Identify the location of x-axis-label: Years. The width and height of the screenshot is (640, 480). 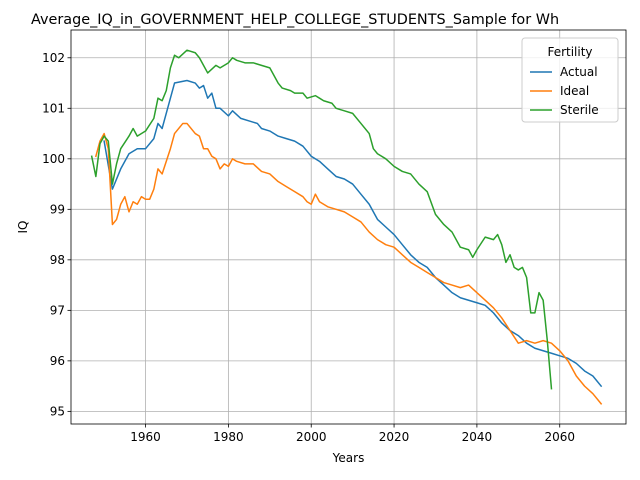
(348, 458).